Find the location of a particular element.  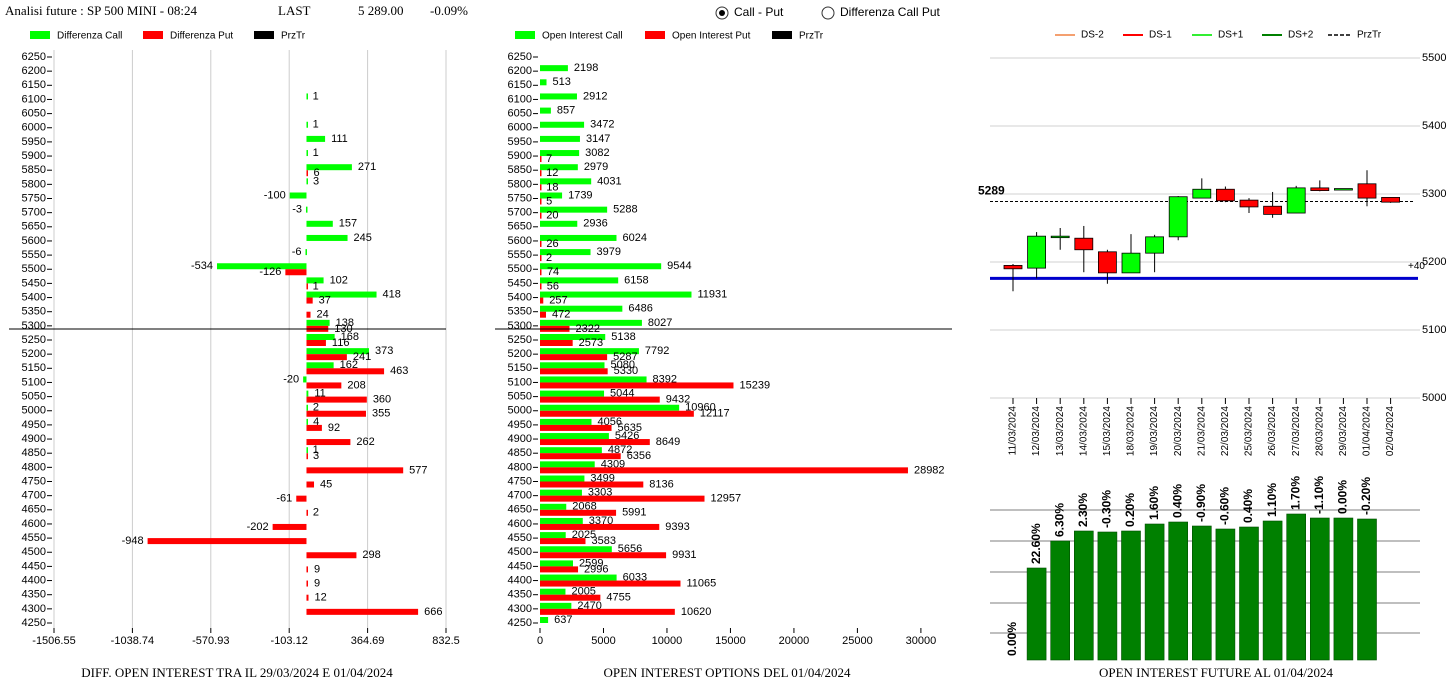

y-tick-label: 5450 is located at coordinates (520, 283).